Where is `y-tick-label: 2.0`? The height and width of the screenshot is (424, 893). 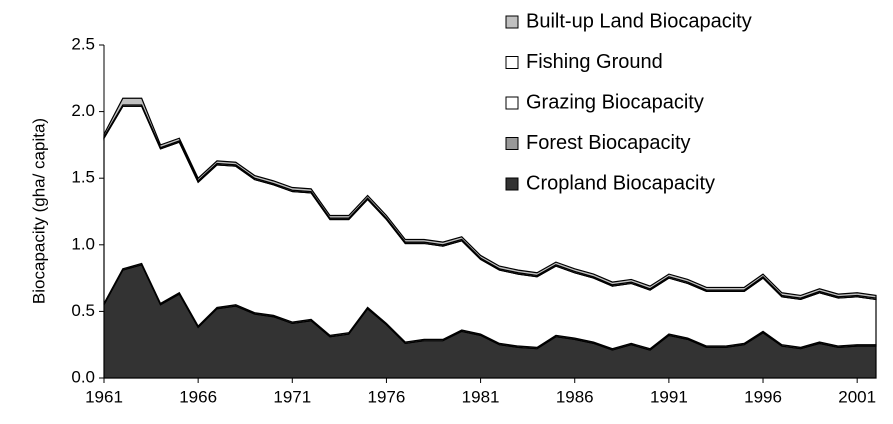 y-tick-label: 2.0 is located at coordinates (83, 110).